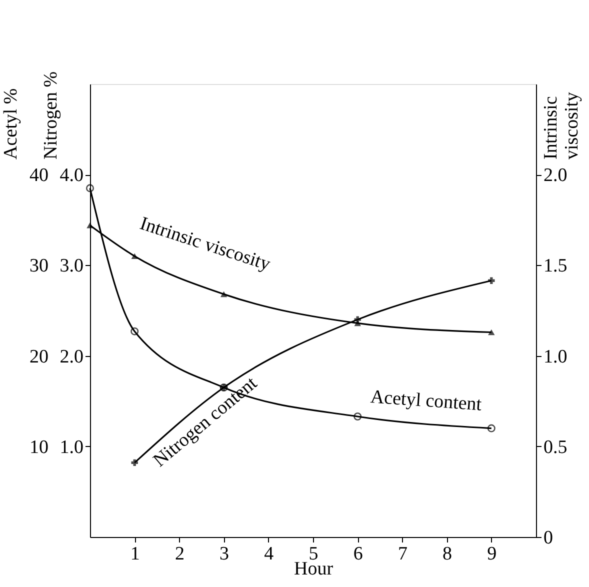 The height and width of the screenshot is (587, 589). Describe the element at coordinates (72, 357) in the screenshot. I see `y3-tick-label: 2.0` at that location.